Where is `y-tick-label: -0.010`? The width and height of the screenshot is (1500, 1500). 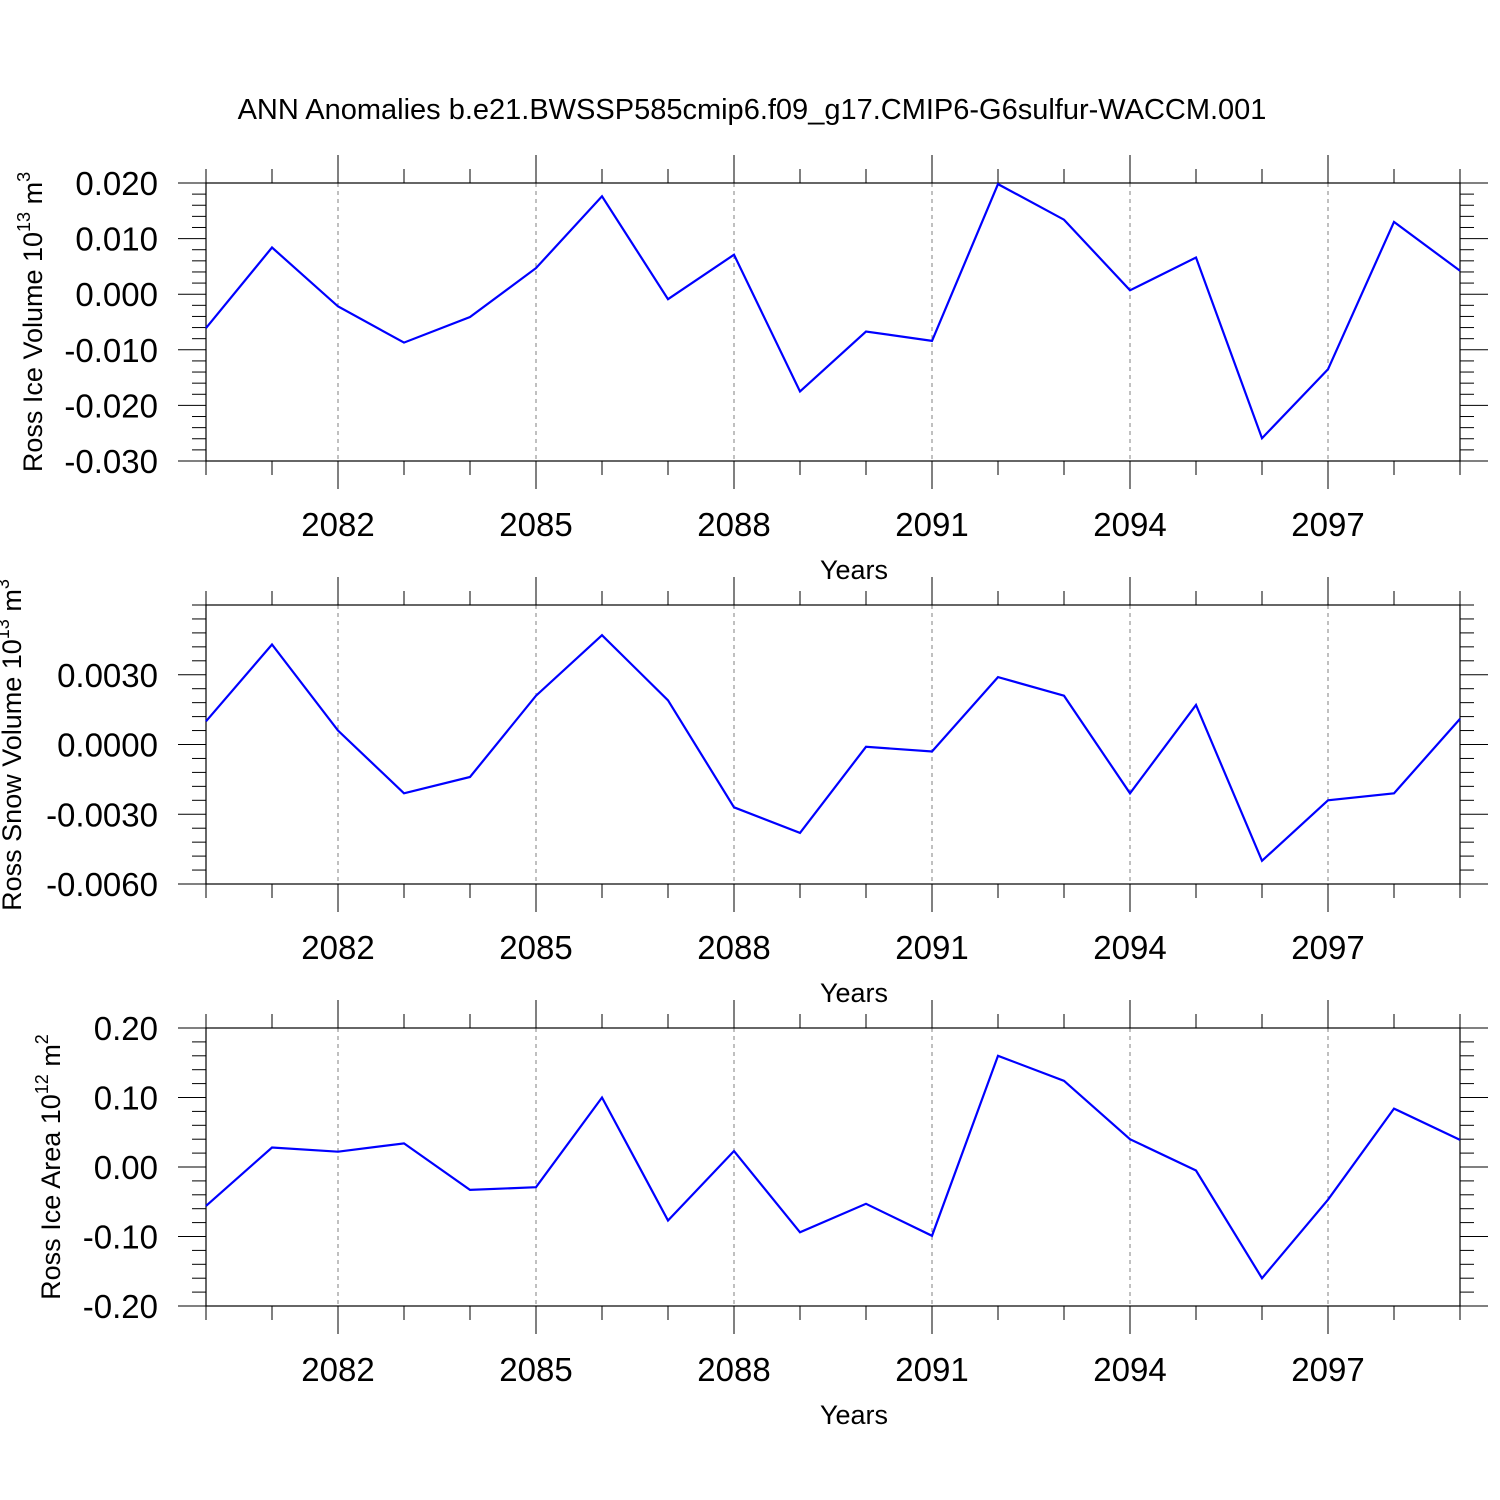
y-tick-label: -0.010 is located at coordinates (111, 350).